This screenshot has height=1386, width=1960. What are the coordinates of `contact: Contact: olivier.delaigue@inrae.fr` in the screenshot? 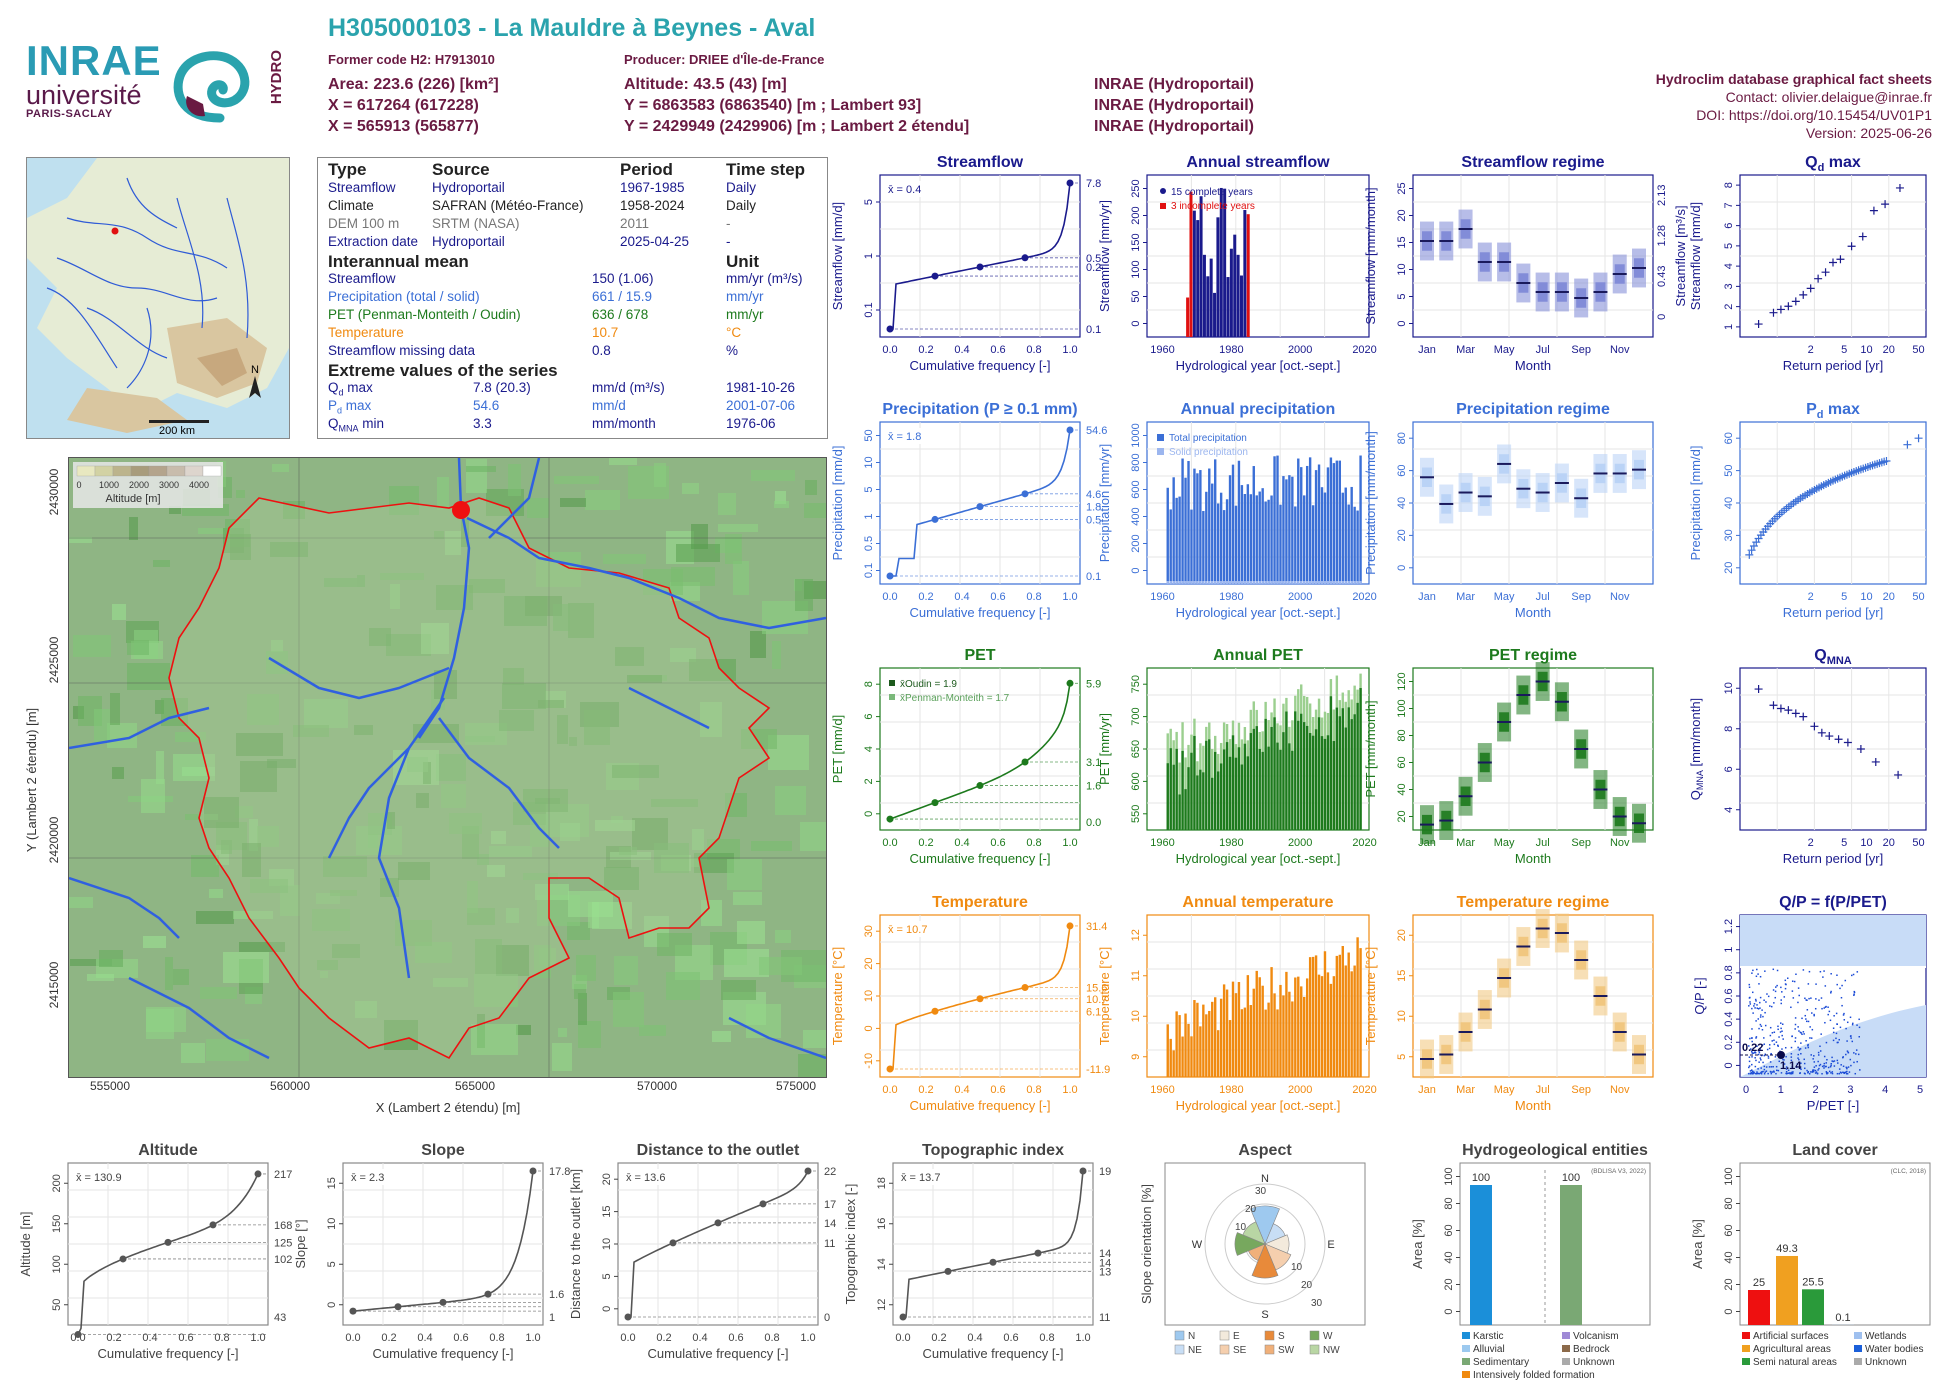 It's located at (1828, 97).